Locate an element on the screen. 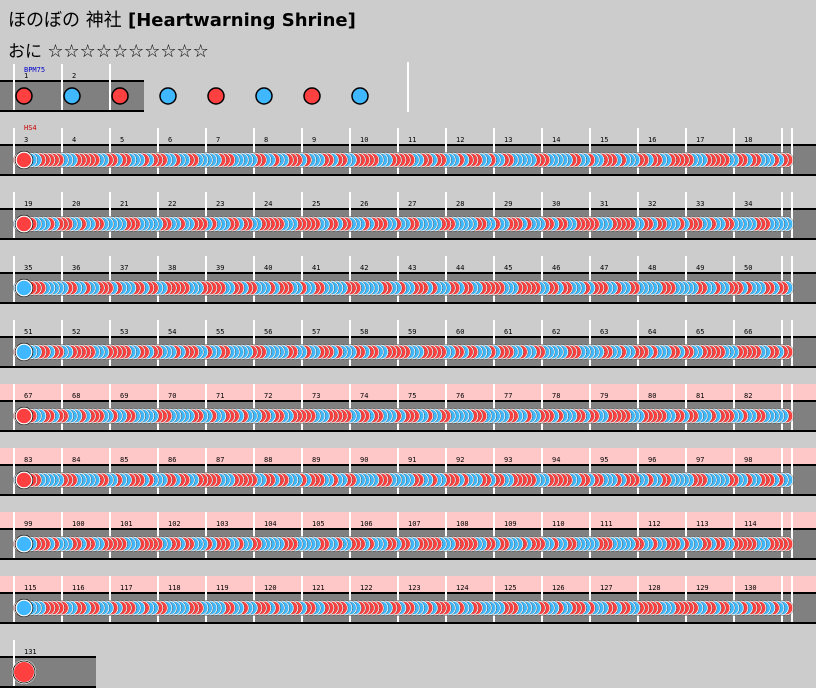 This screenshot has height=688, width=816. measure-number: 15 is located at coordinates (604, 140).